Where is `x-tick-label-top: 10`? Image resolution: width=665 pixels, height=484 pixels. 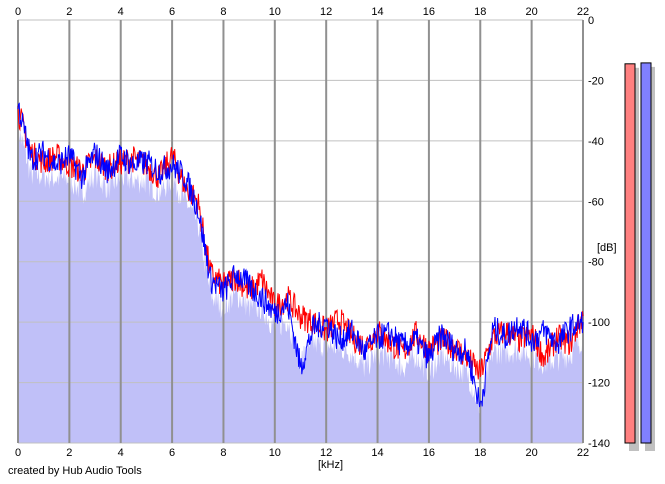
x-tick-label-top: 10 is located at coordinates (275, 12).